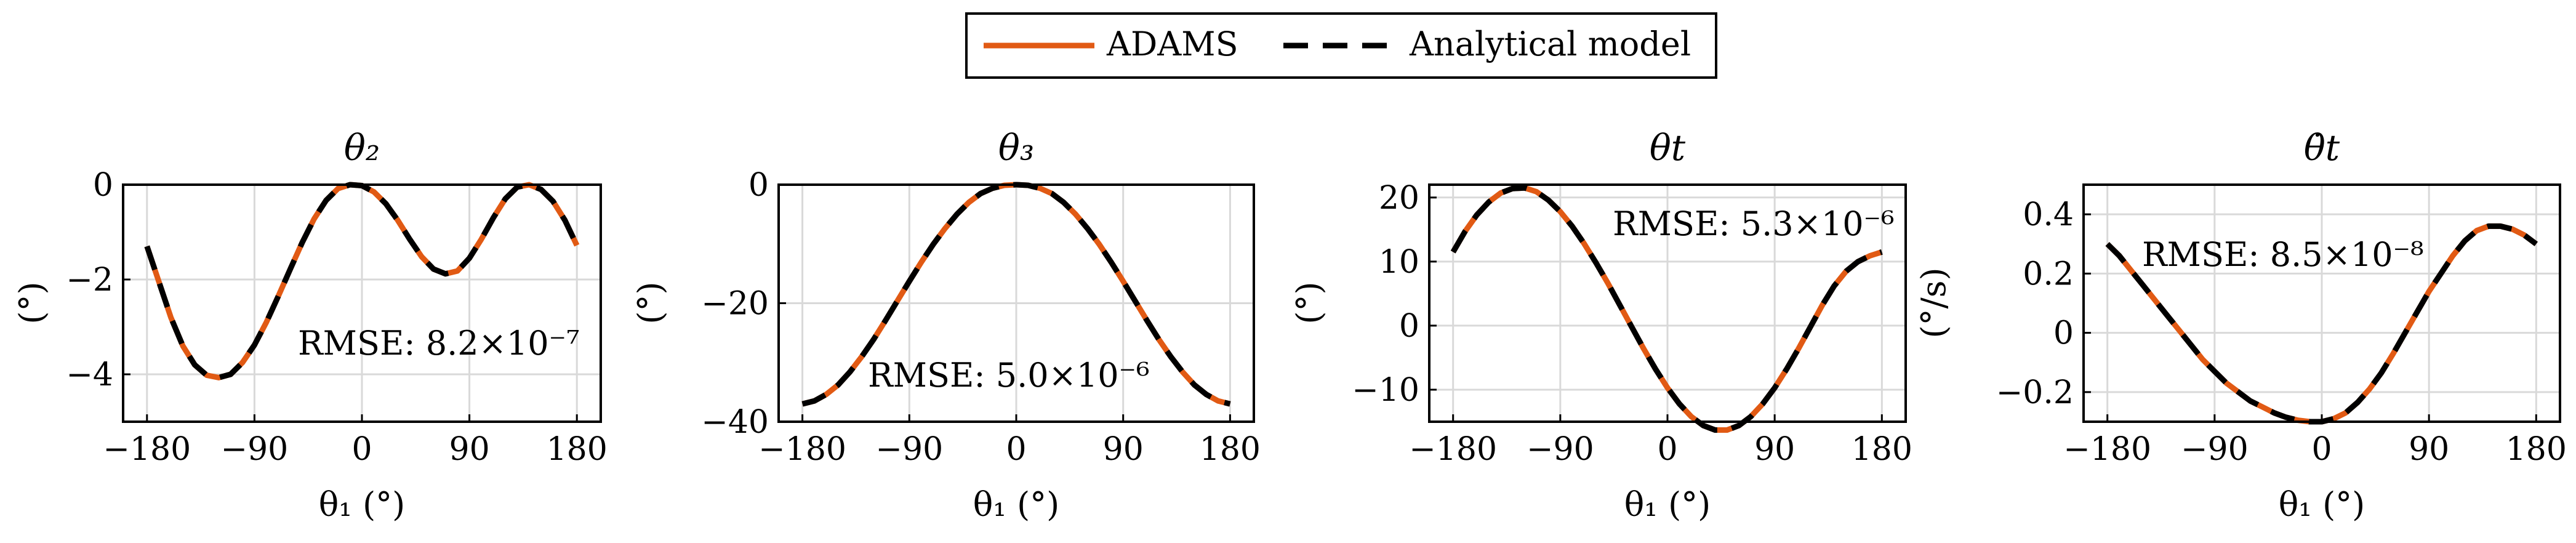 Image resolution: width=2576 pixels, height=543 pixels. Describe the element at coordinates (2283, 255) in the screenshot. I see `rmse-annotation: RMSE: 8.5×10⁻⁸` at that location.